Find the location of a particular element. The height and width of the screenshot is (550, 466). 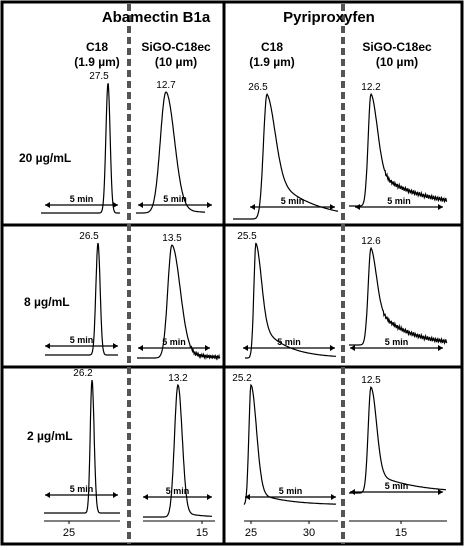

retention-time-label: 12.2 is located at coordinates (371, 87).